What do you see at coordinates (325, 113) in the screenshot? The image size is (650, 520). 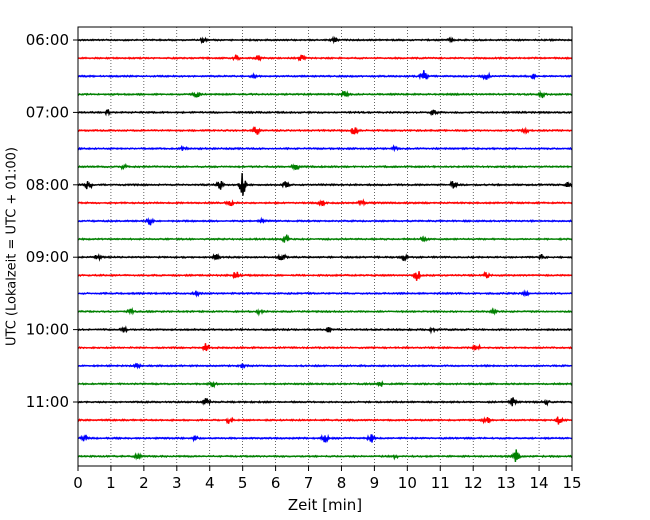 I see `seismogram-trace-07:00` at bounding box center [325, 113].